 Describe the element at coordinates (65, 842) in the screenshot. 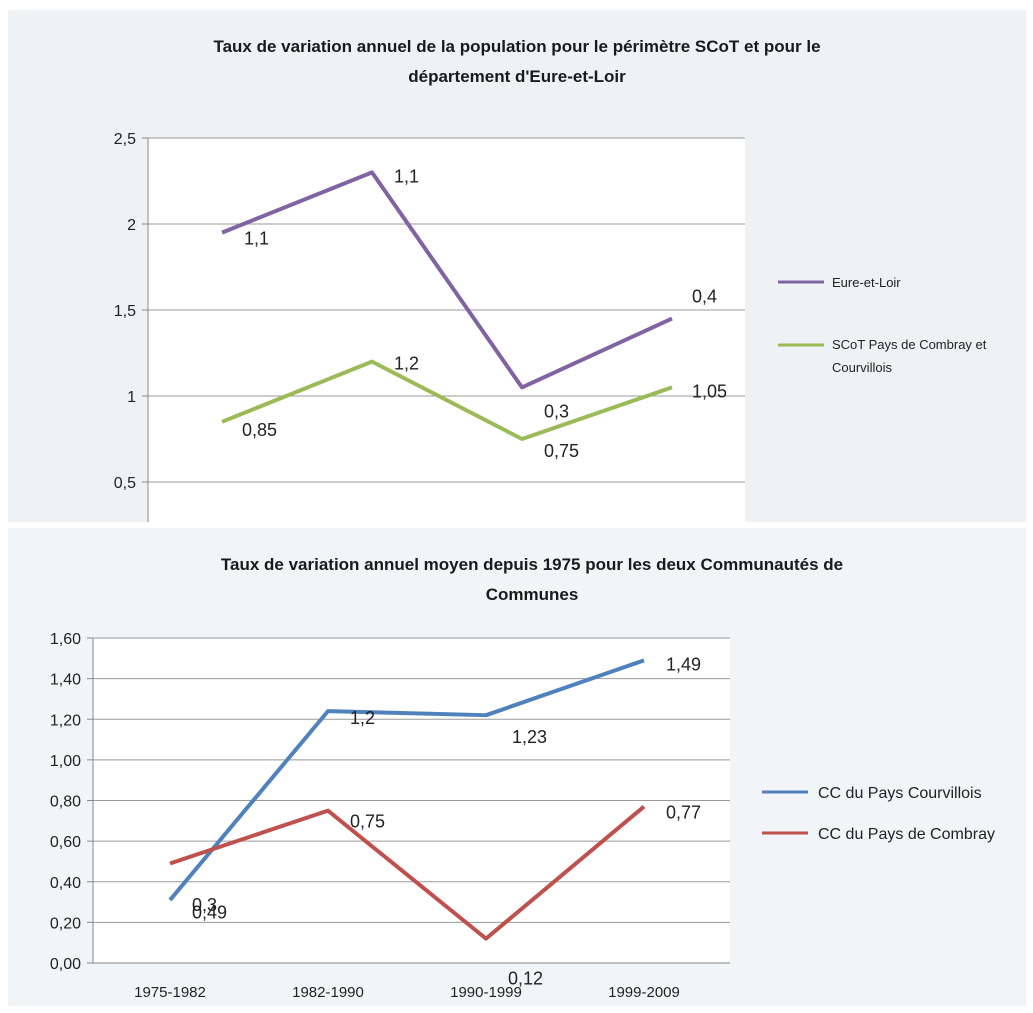

I see `c2-ytick-label: 0,60` at that location.